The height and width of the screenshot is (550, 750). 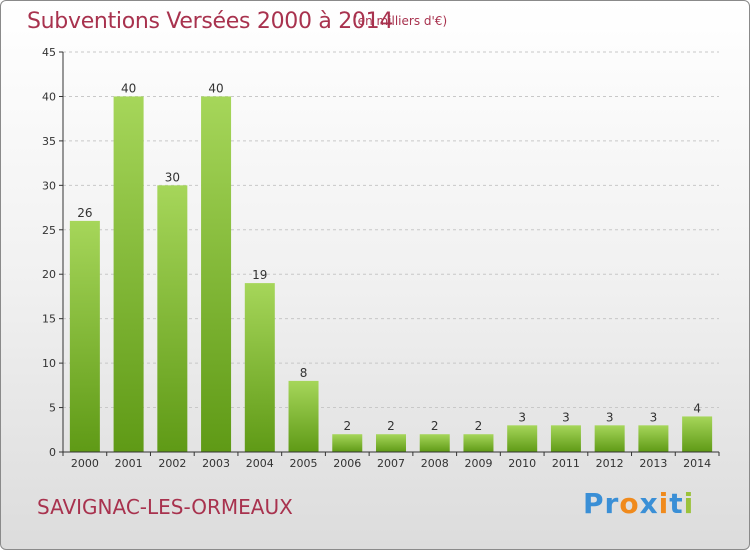 I want to click on chart-subtitle: (en milliers d'€), so click(x=400, y=21).